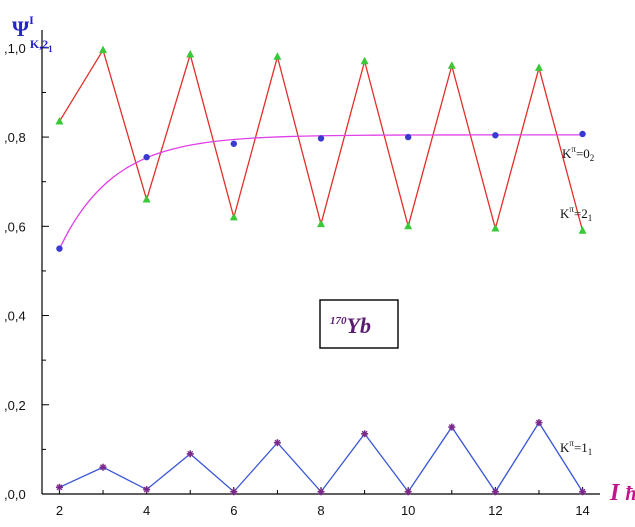 Image resolution: width=635 pixels, height=527 pixels. Describe the element at coordinates (578, 153) in the screenshot. I see `series-label: Kπ=02` at that location.